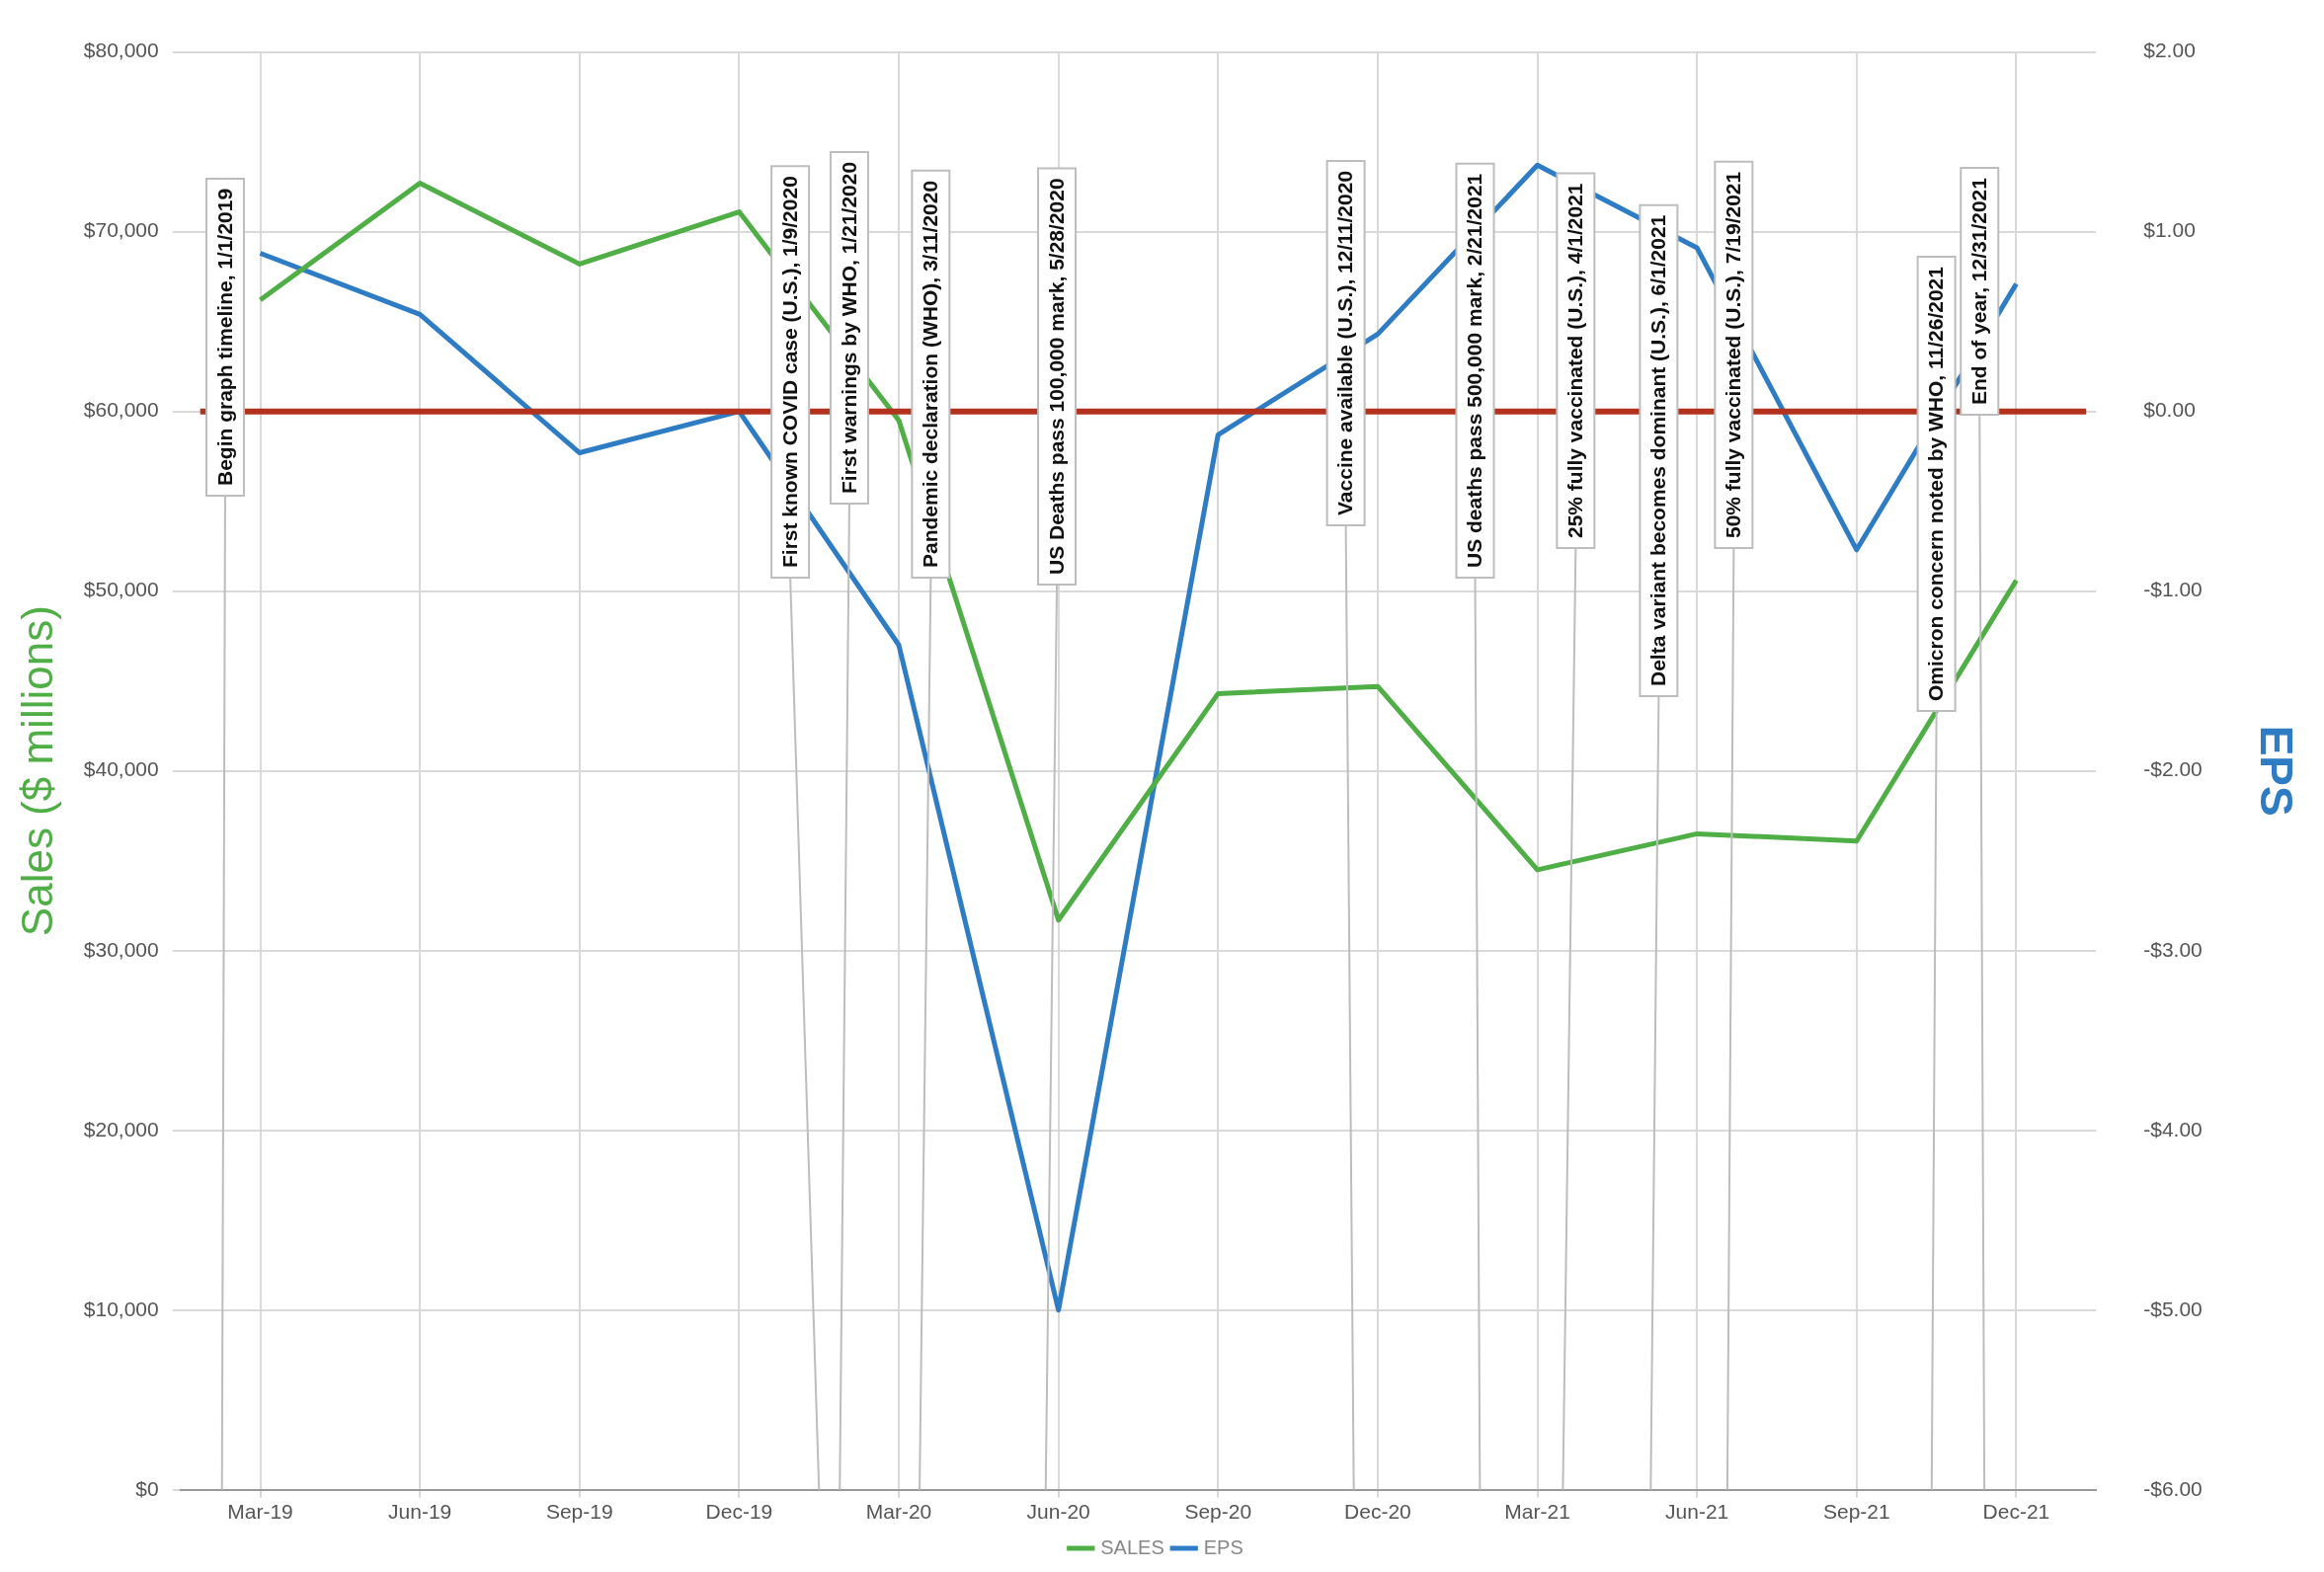 The image size is (2324, 1572). What do you see at coordinates (2169, 230) in the screenshot?
I see `y2-tick-label: $1.00` at bounding box center [2169, 230].